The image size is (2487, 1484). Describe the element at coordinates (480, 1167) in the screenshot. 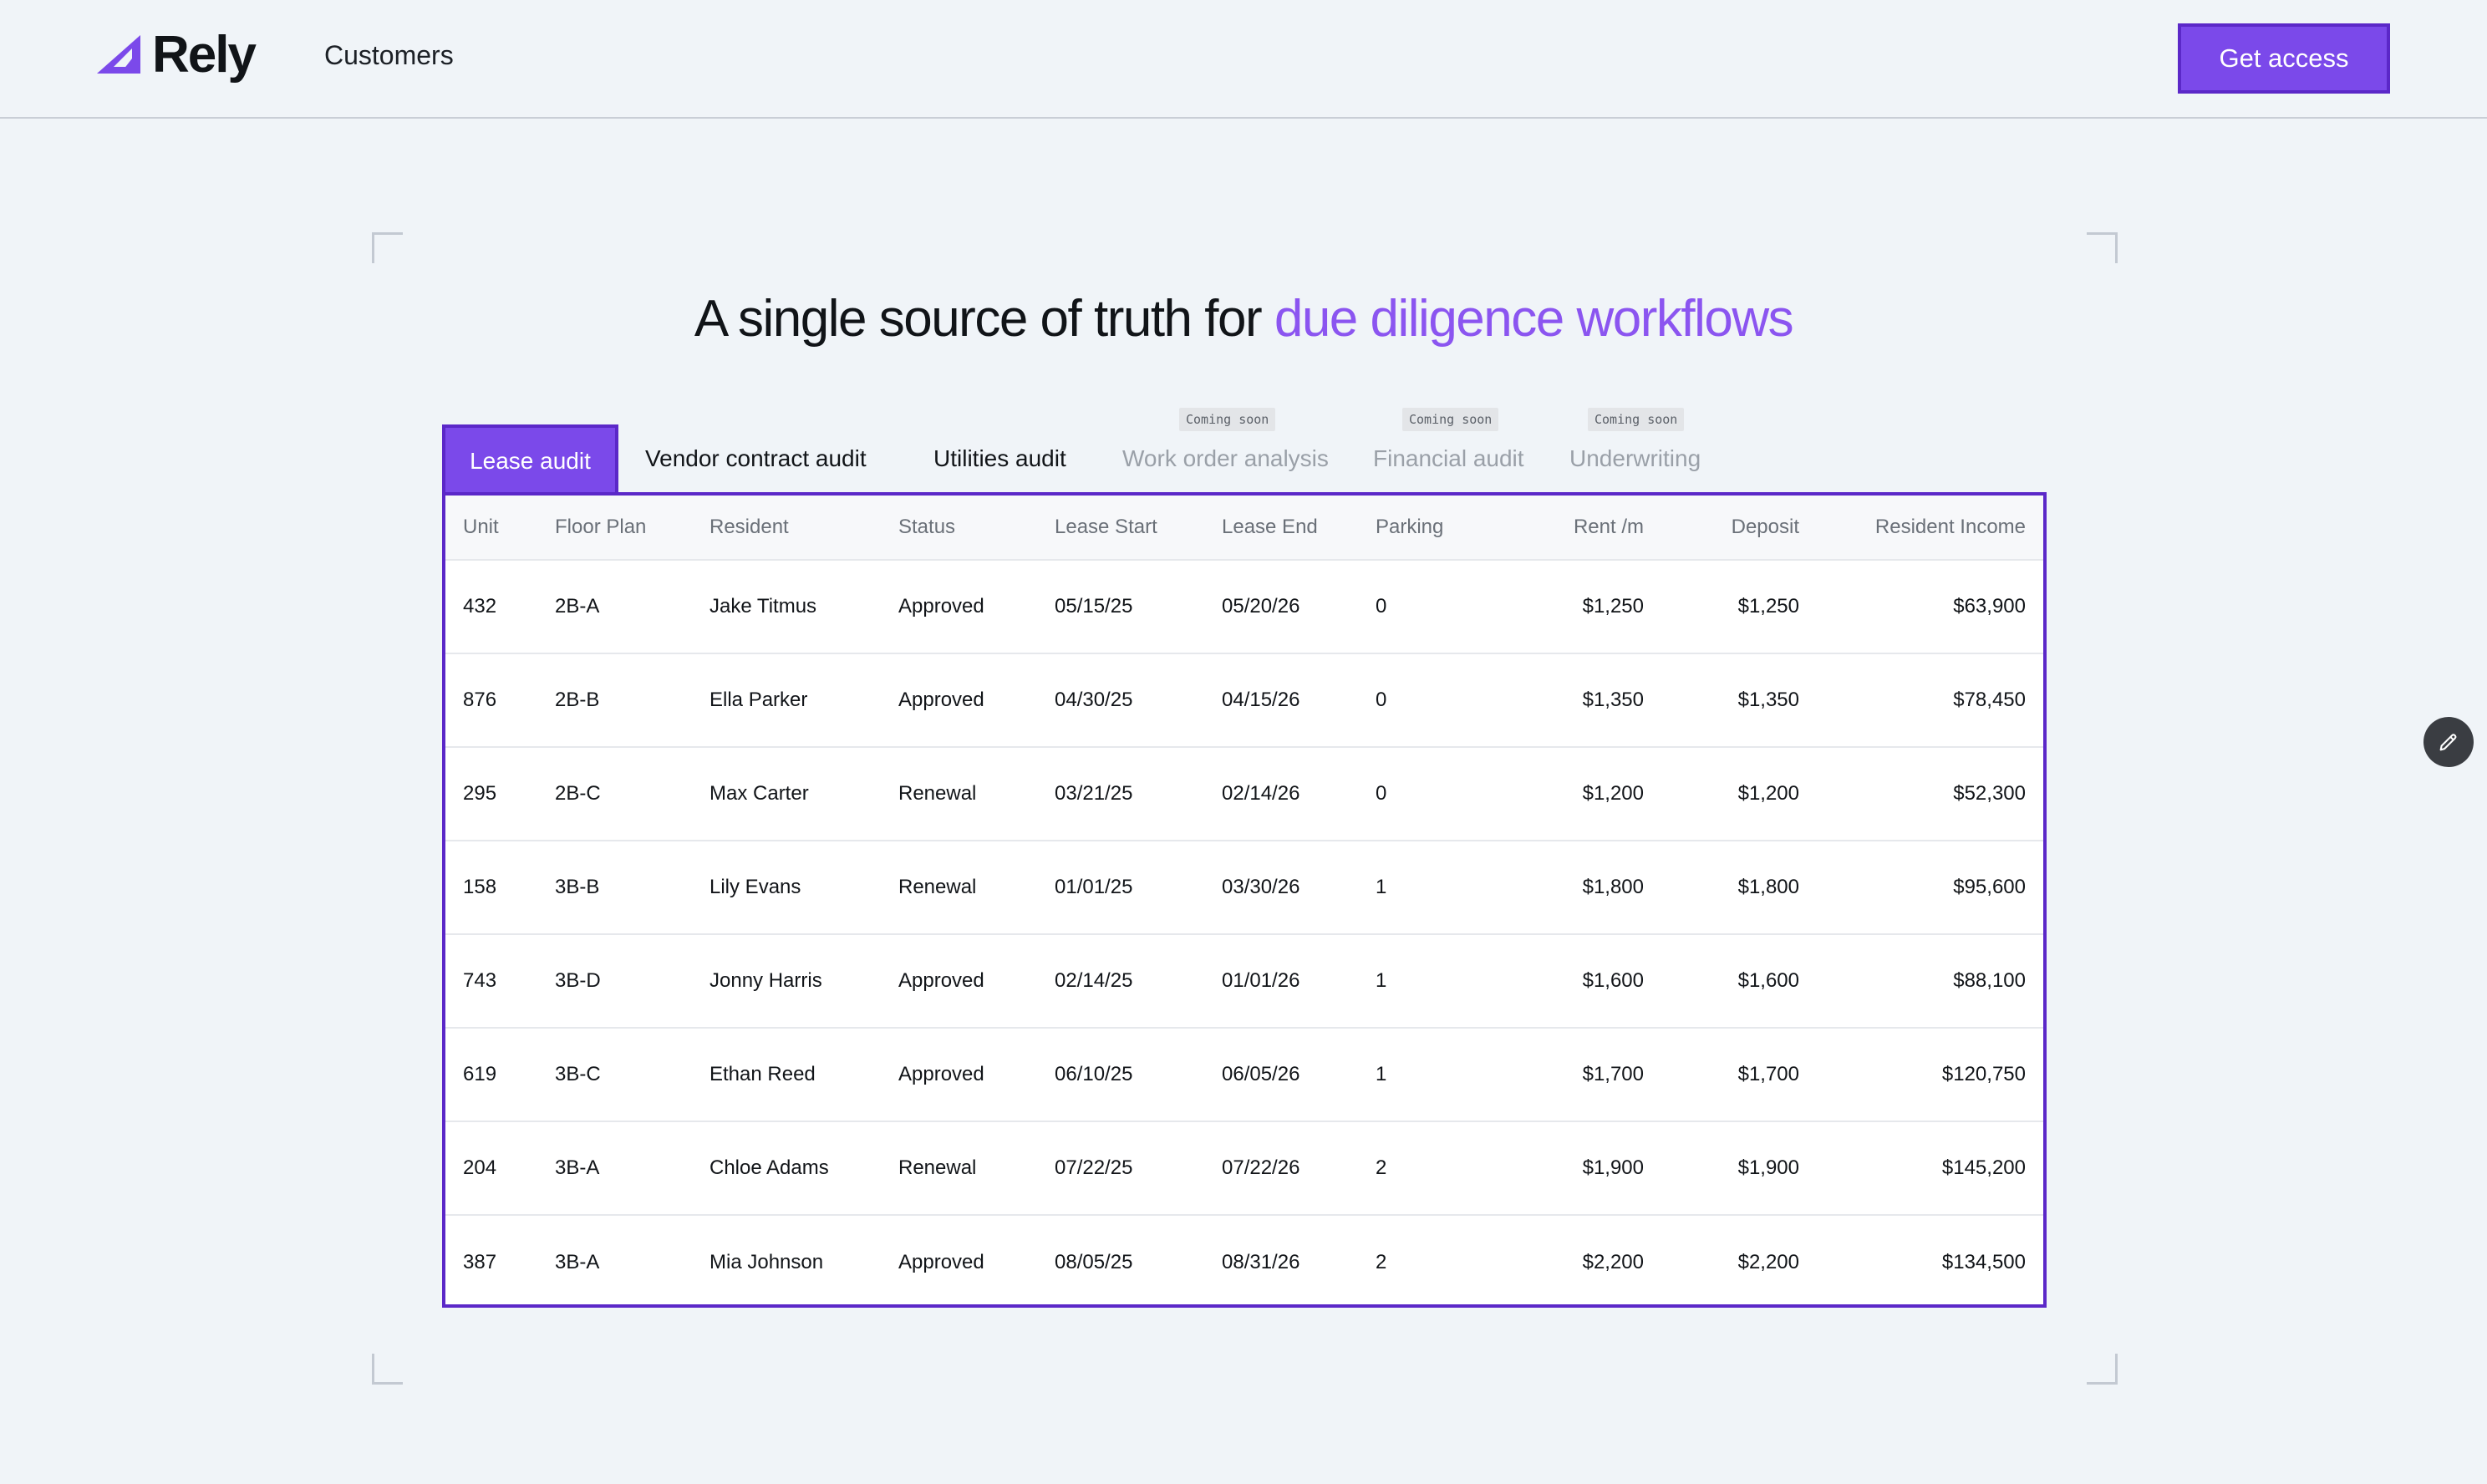

I see `cell-unit: 204` at that location.